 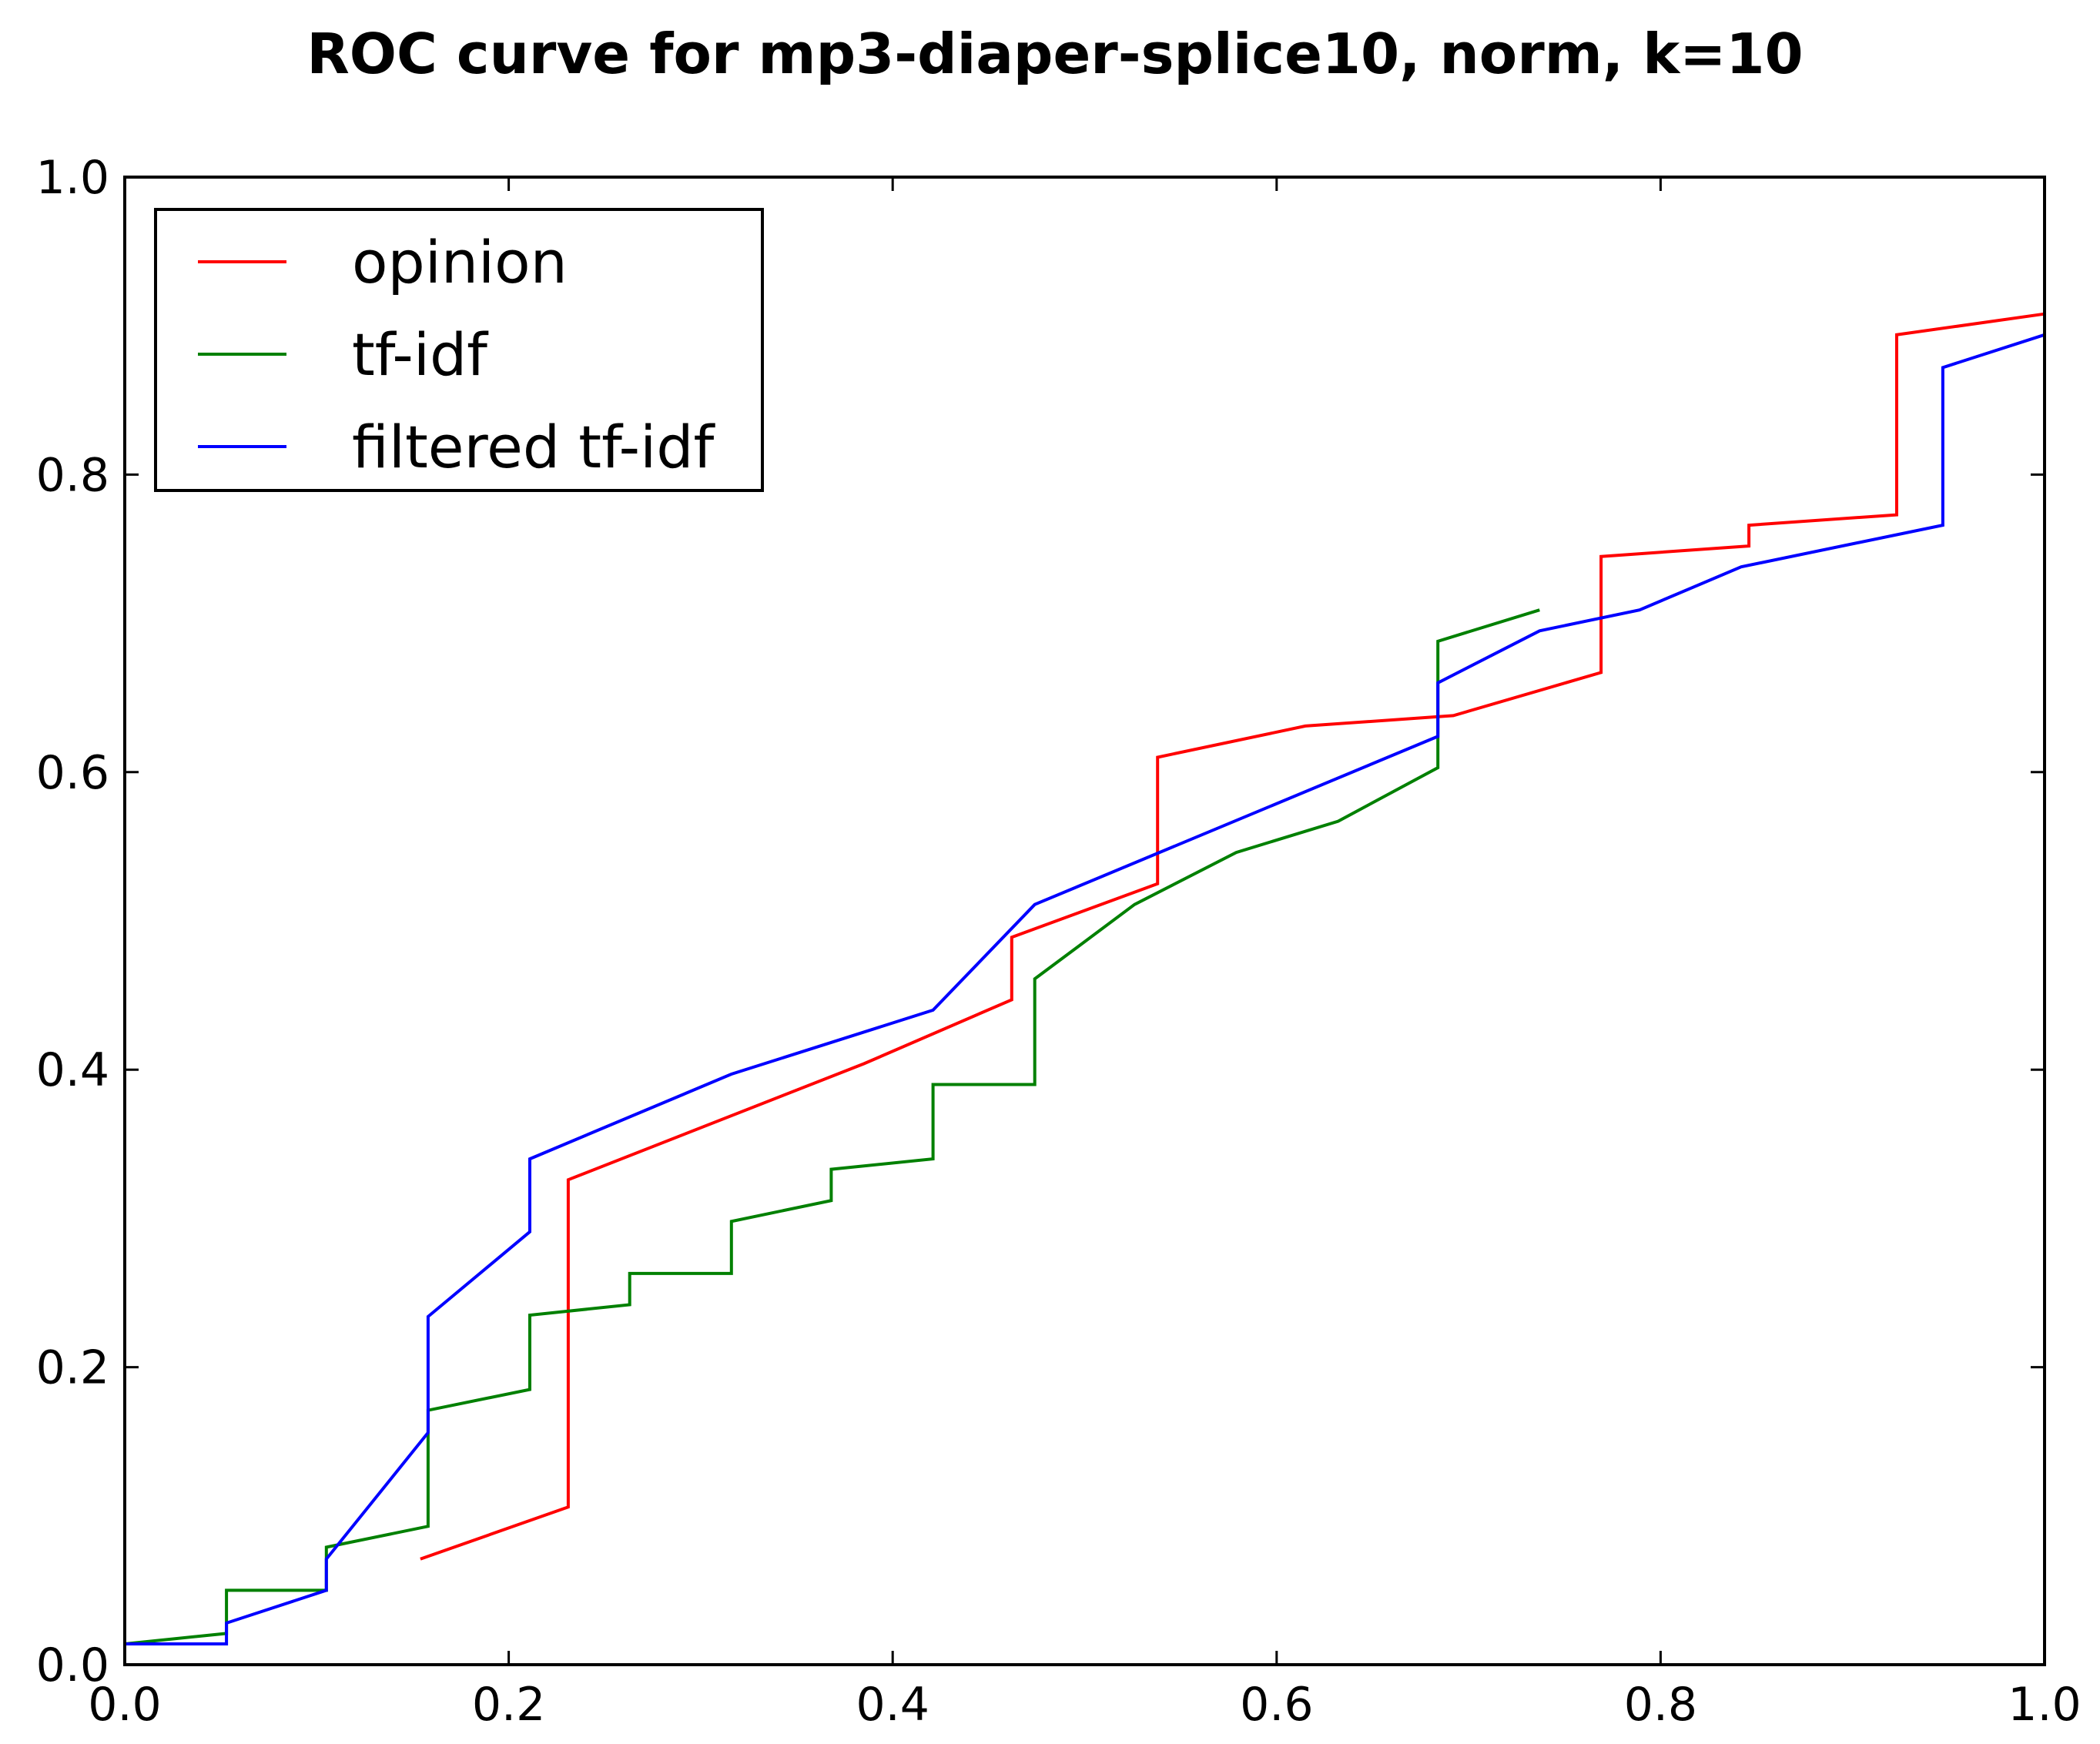 What do you see at coordinates (72, 773) in the screenshot?
I see `y-tick-label: 0.6` at bounding box center [72, 773].